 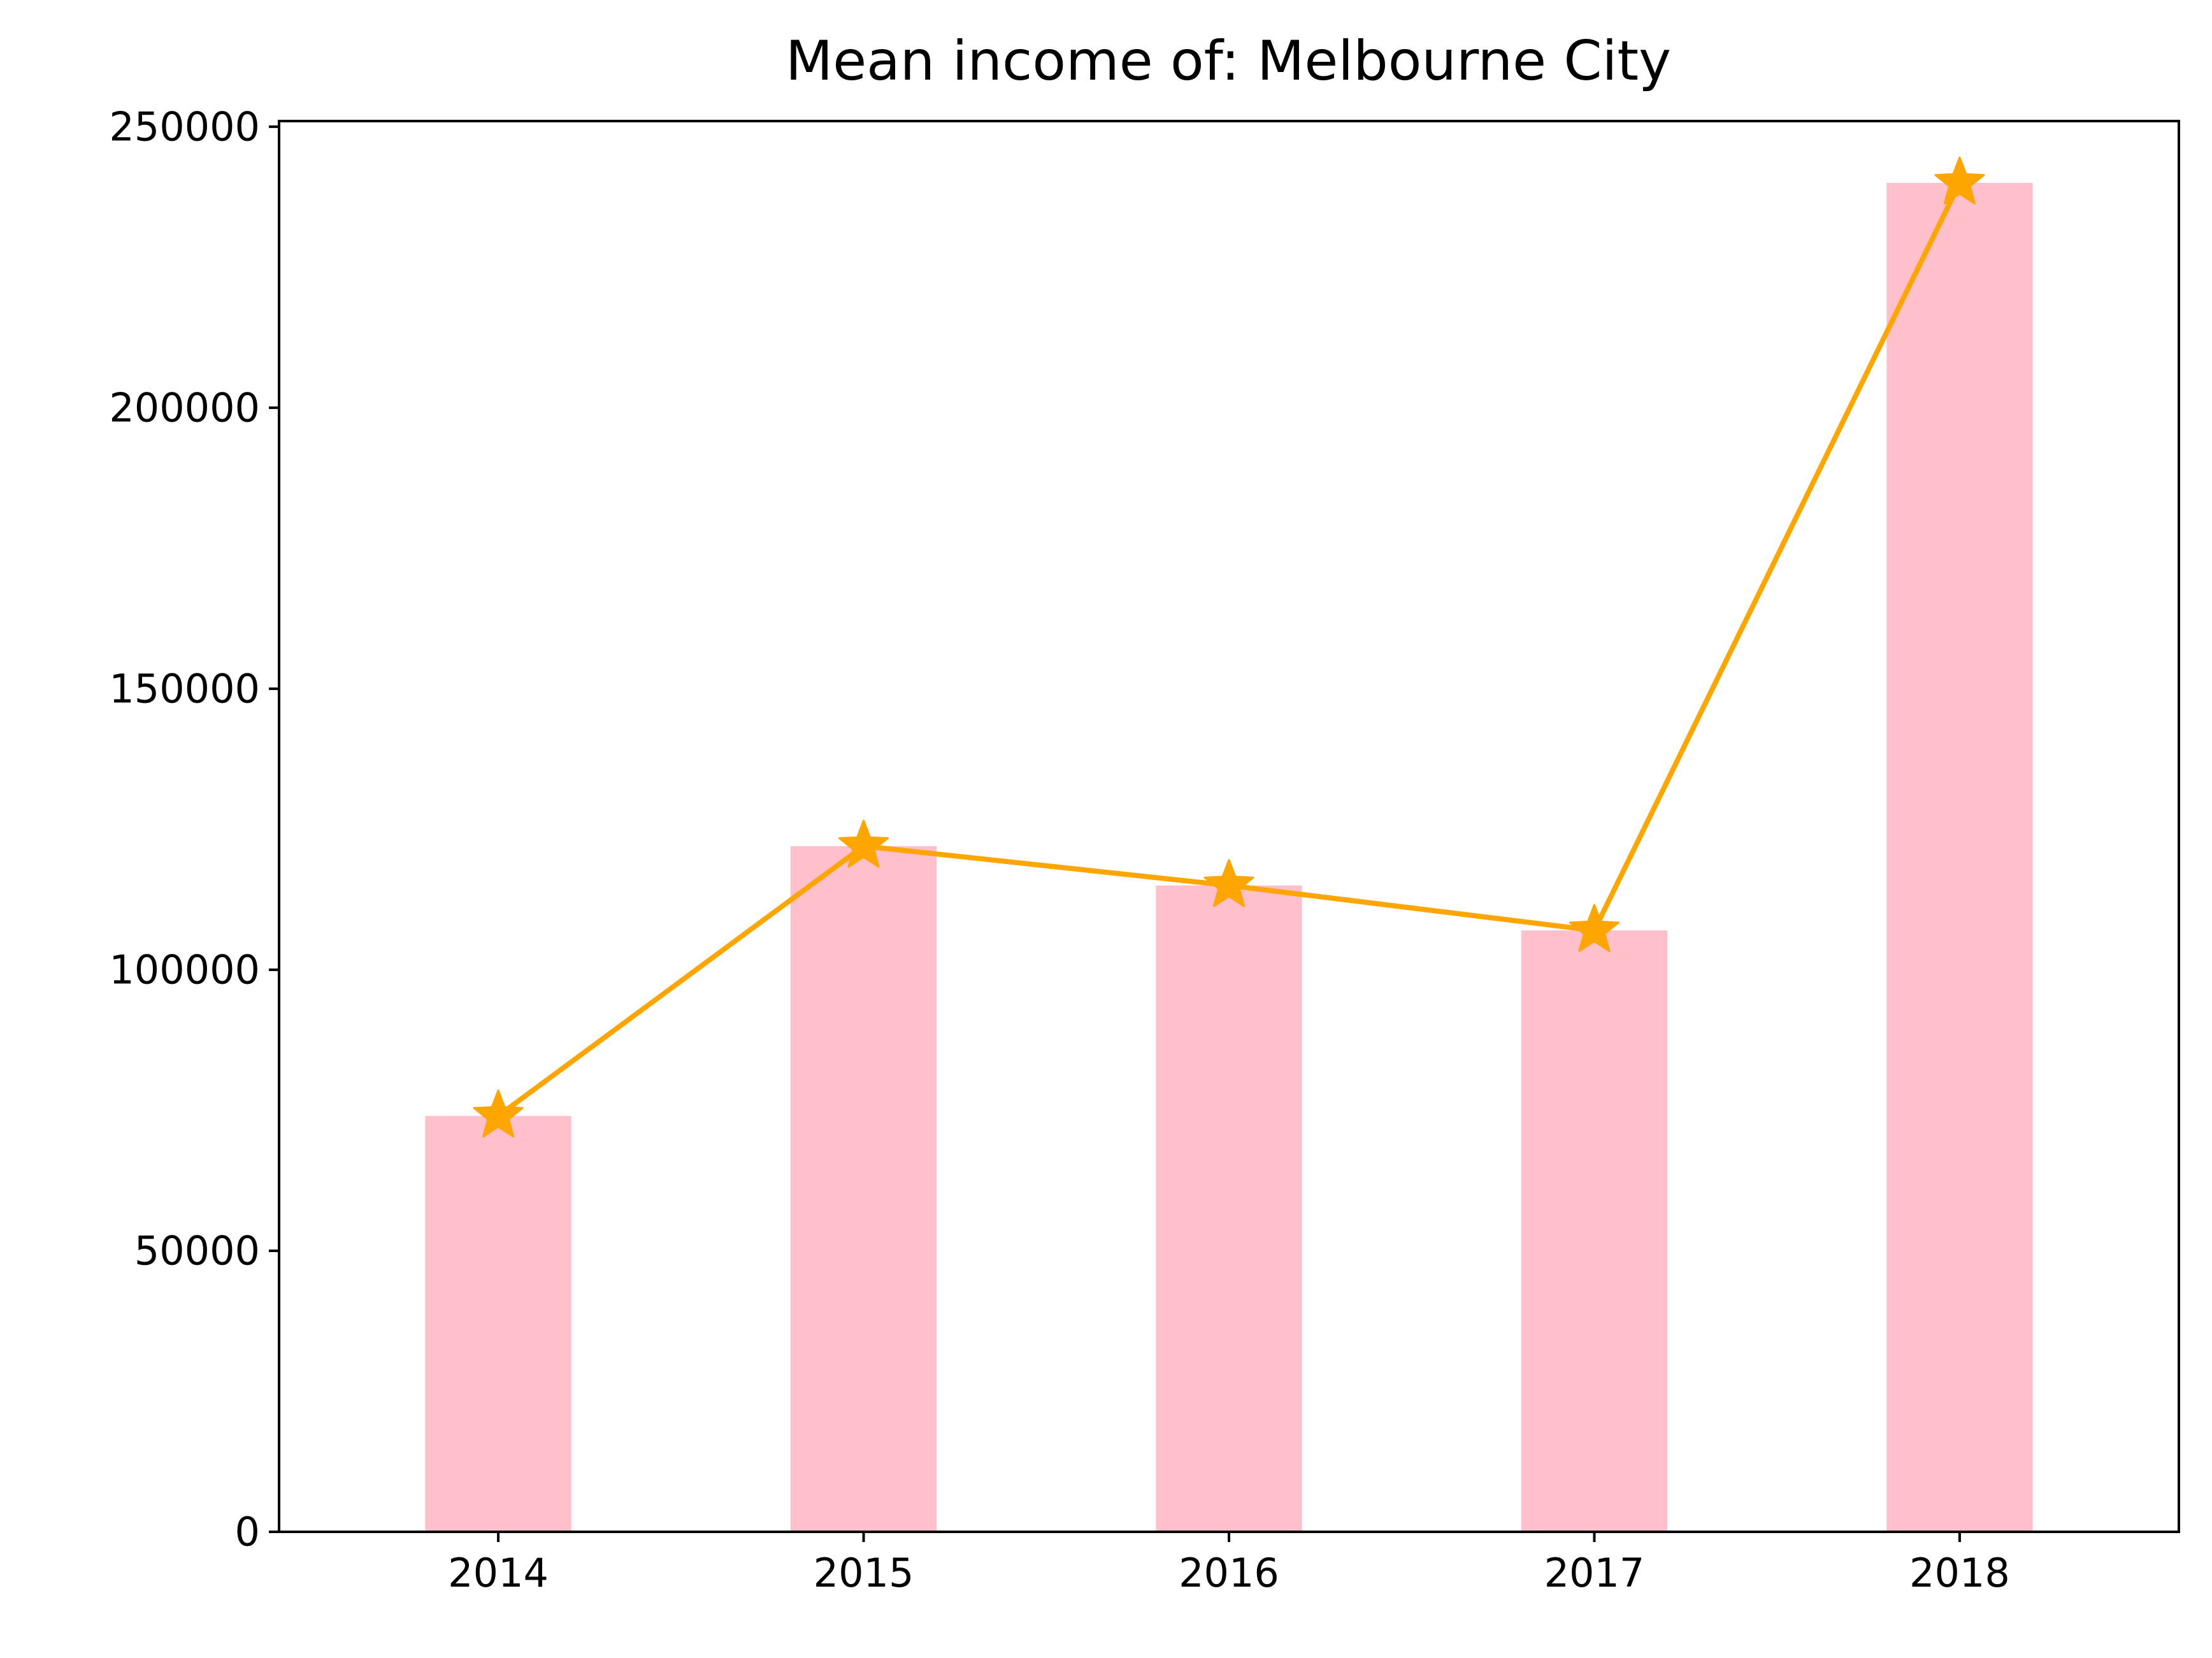 I want to click on x-axis: 2014 2015 2016 2017 2018, so click(x=1229, y=1564).